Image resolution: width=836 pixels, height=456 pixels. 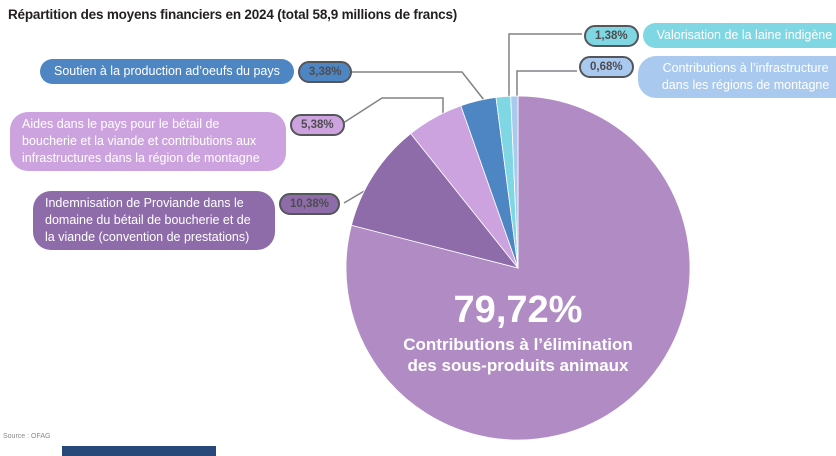 I want to click on leader-line-oeufs, so click(x=412, y=86).